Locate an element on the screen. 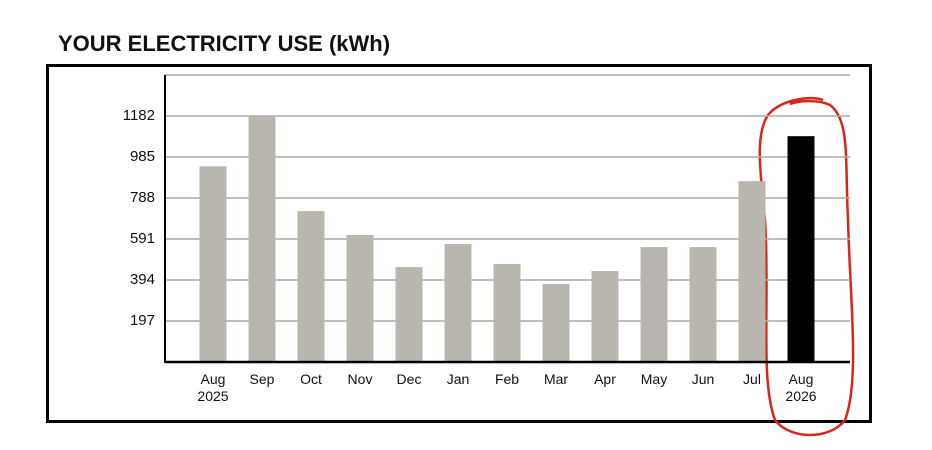  y-tick-label: 197 is located at coordinates (142, 320).